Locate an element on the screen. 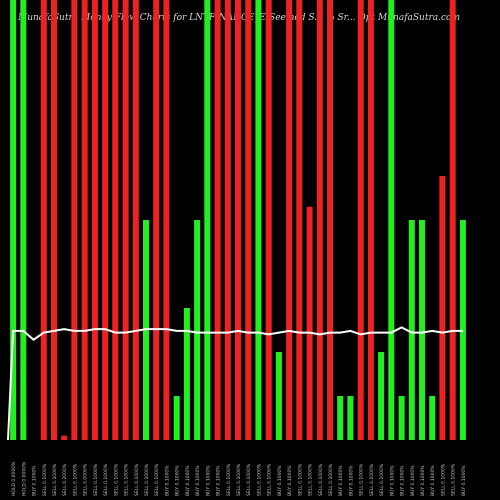  source-label: Seemed S.S % Sr... Opt MunafaSutra.com is located at coordinates (364, 18).